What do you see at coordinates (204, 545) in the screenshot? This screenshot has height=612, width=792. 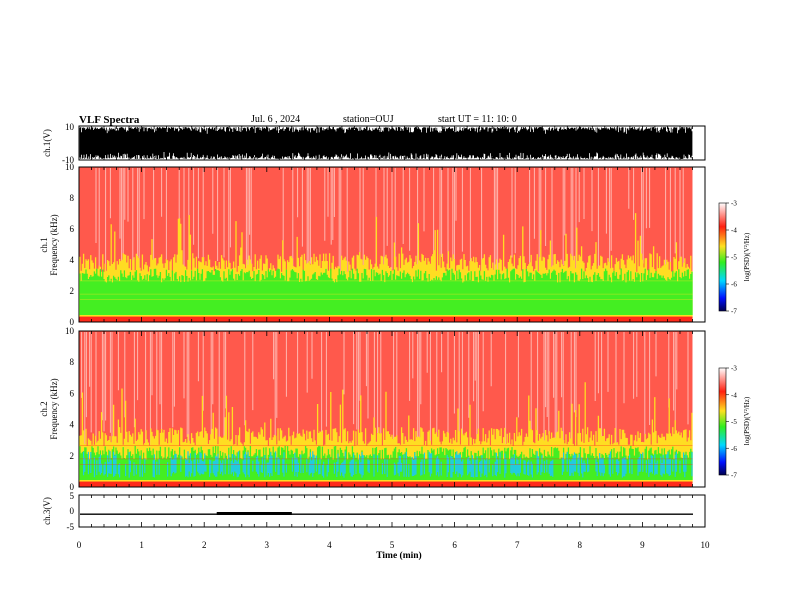 I see `x-tick-label: 2` at bounding box center [204, 545].